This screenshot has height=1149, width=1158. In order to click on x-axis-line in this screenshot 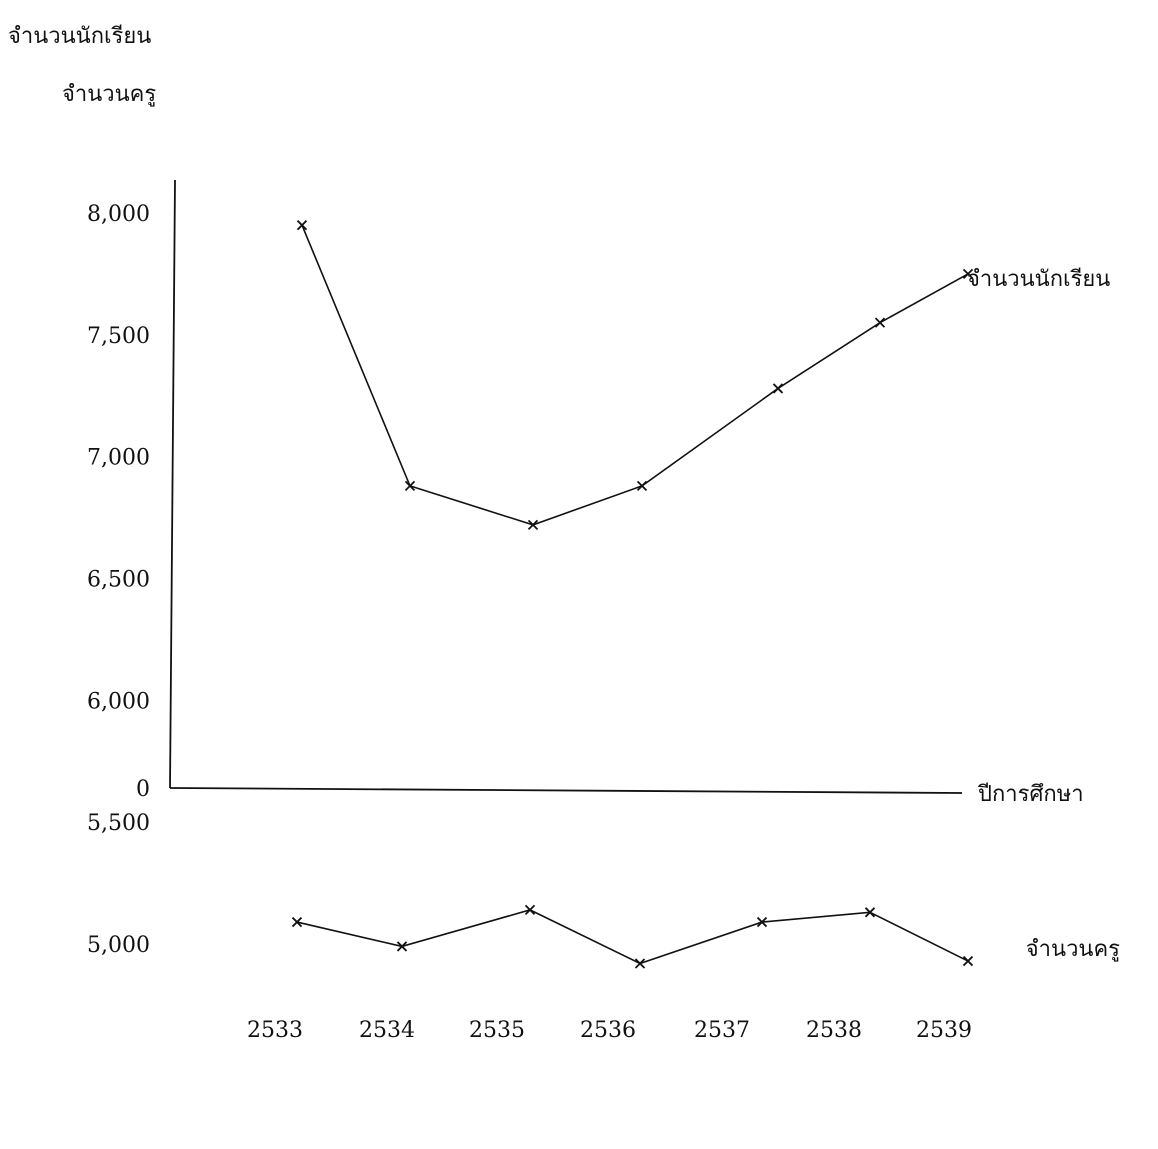, I will do `click(566, 790)`.